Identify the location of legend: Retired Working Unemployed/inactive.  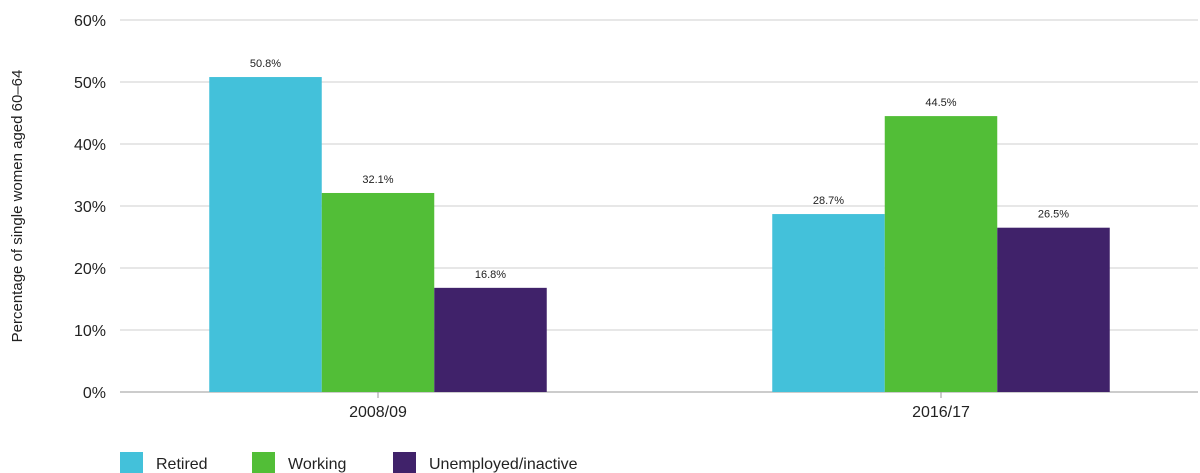
(349, 462).